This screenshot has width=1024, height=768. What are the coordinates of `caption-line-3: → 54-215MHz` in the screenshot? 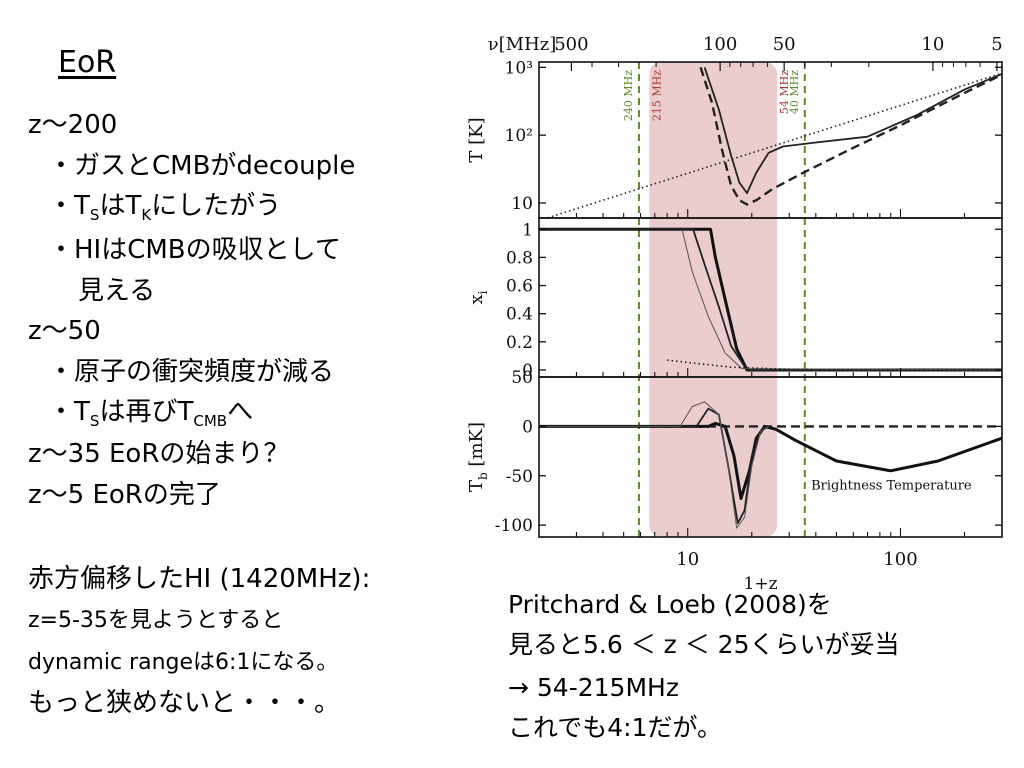 It's located at (593, 687).